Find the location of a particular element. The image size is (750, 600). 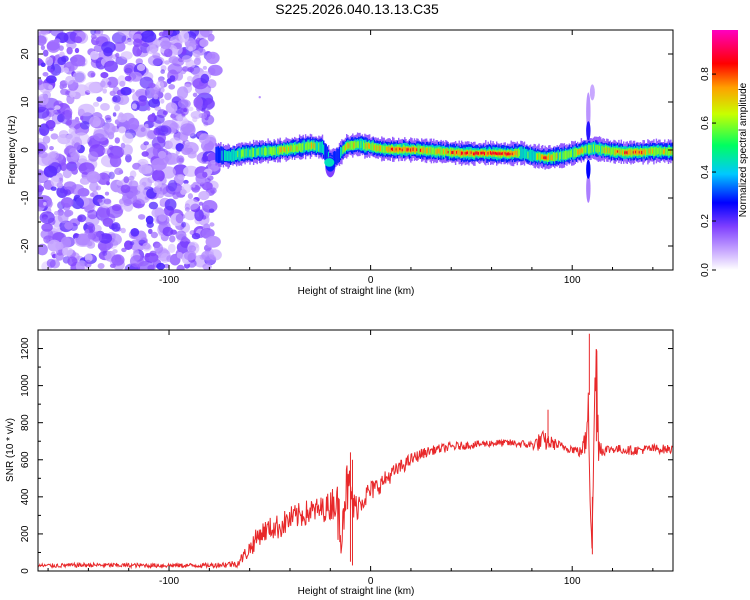

snr-ytick-label: 800 is located at coordinates (25, 422).